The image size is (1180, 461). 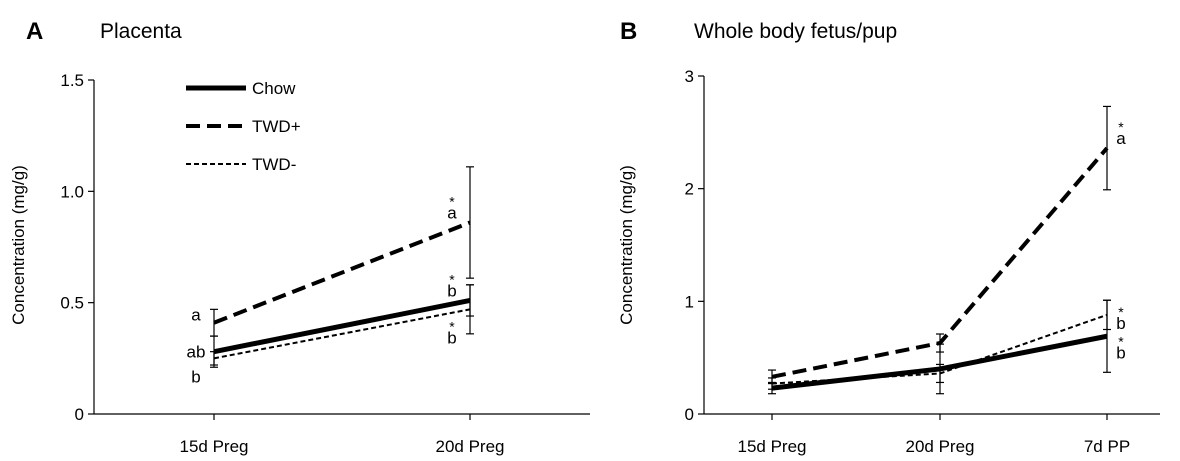 I want to click on y-axis-title-b: Concentration (mg/g), so click(x=626, y=245).